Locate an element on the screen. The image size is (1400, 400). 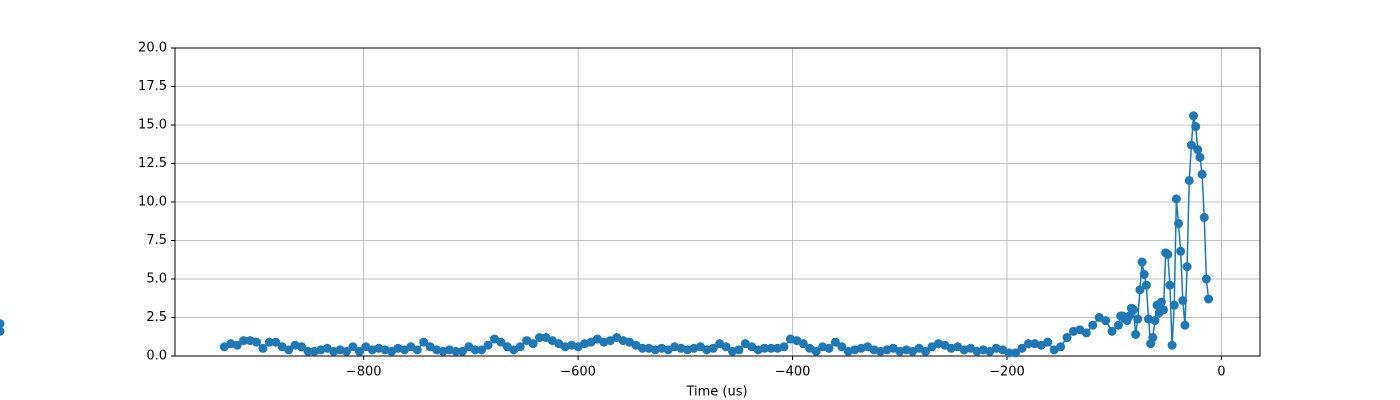
y-tick-label: 20.0 is located at coordinates (152, 48).